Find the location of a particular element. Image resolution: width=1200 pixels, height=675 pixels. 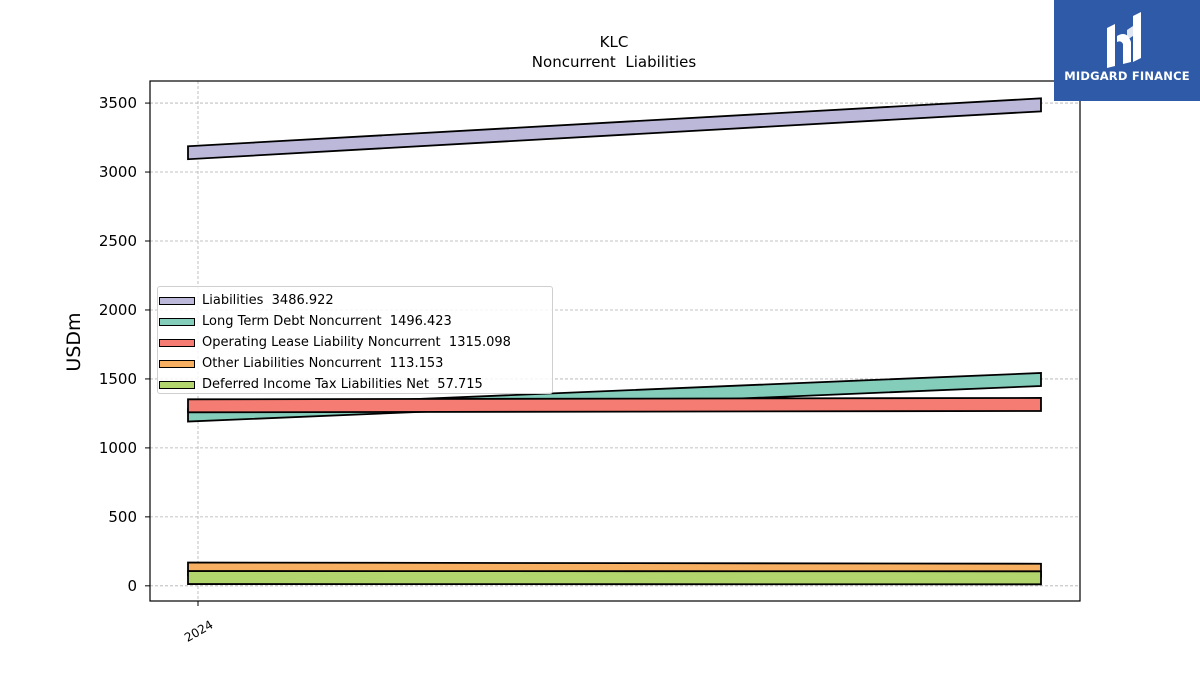

legend-entry: Long Term Debt Noncurrent 1496.423 is located at coordinates (355, 321).